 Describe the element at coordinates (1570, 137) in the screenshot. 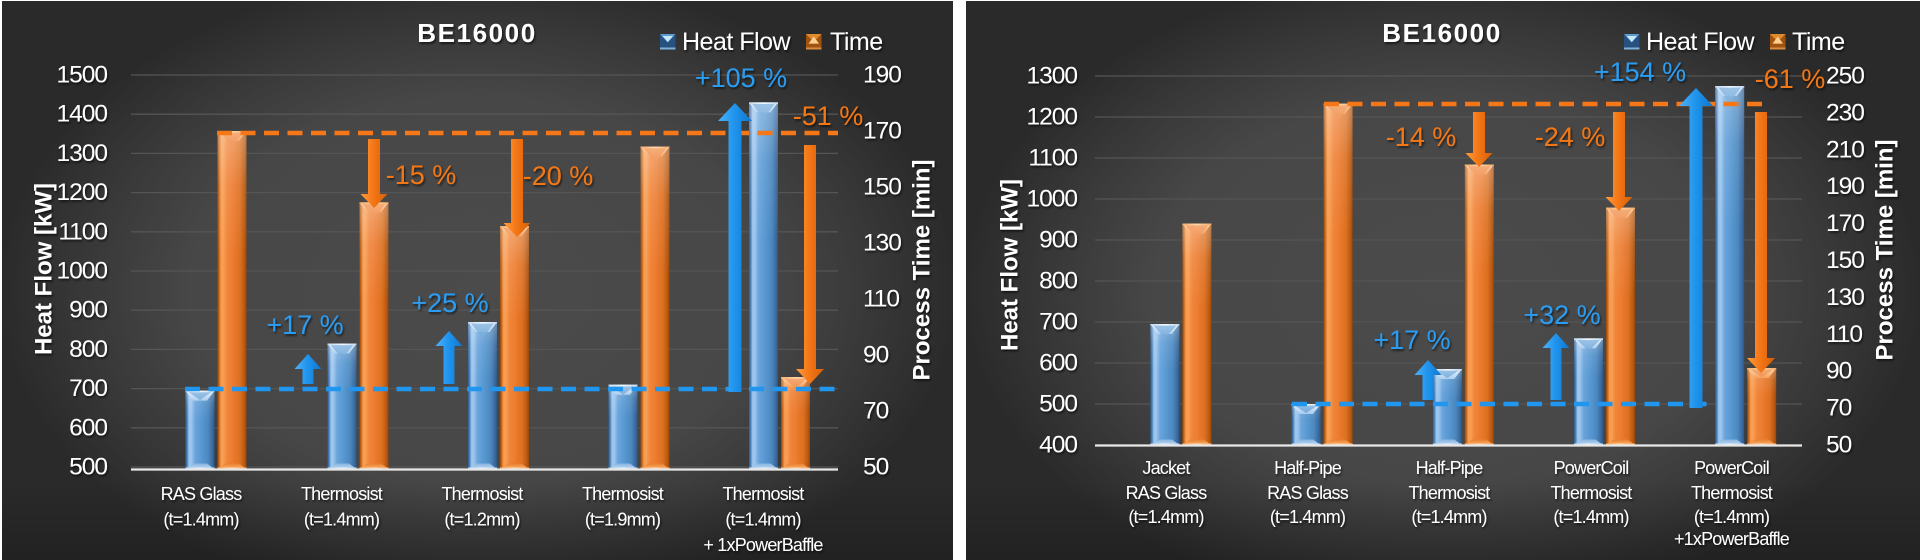

I see `svg-text: -24 %` at that location.